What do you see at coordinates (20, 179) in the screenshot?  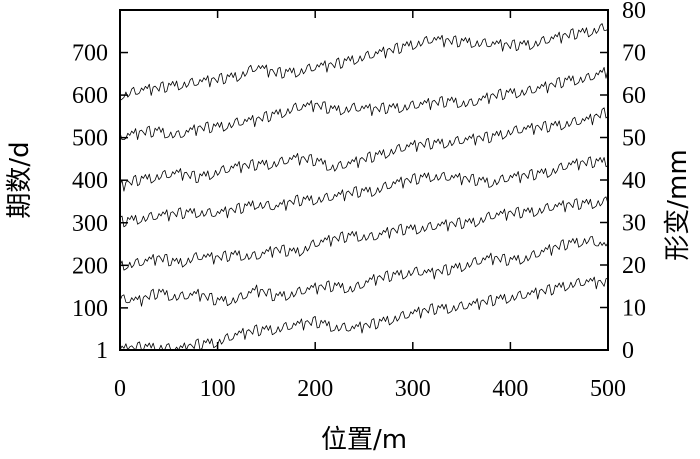 I see `y-axis-left-label: 期数/d` at bounding box center [20, 179].